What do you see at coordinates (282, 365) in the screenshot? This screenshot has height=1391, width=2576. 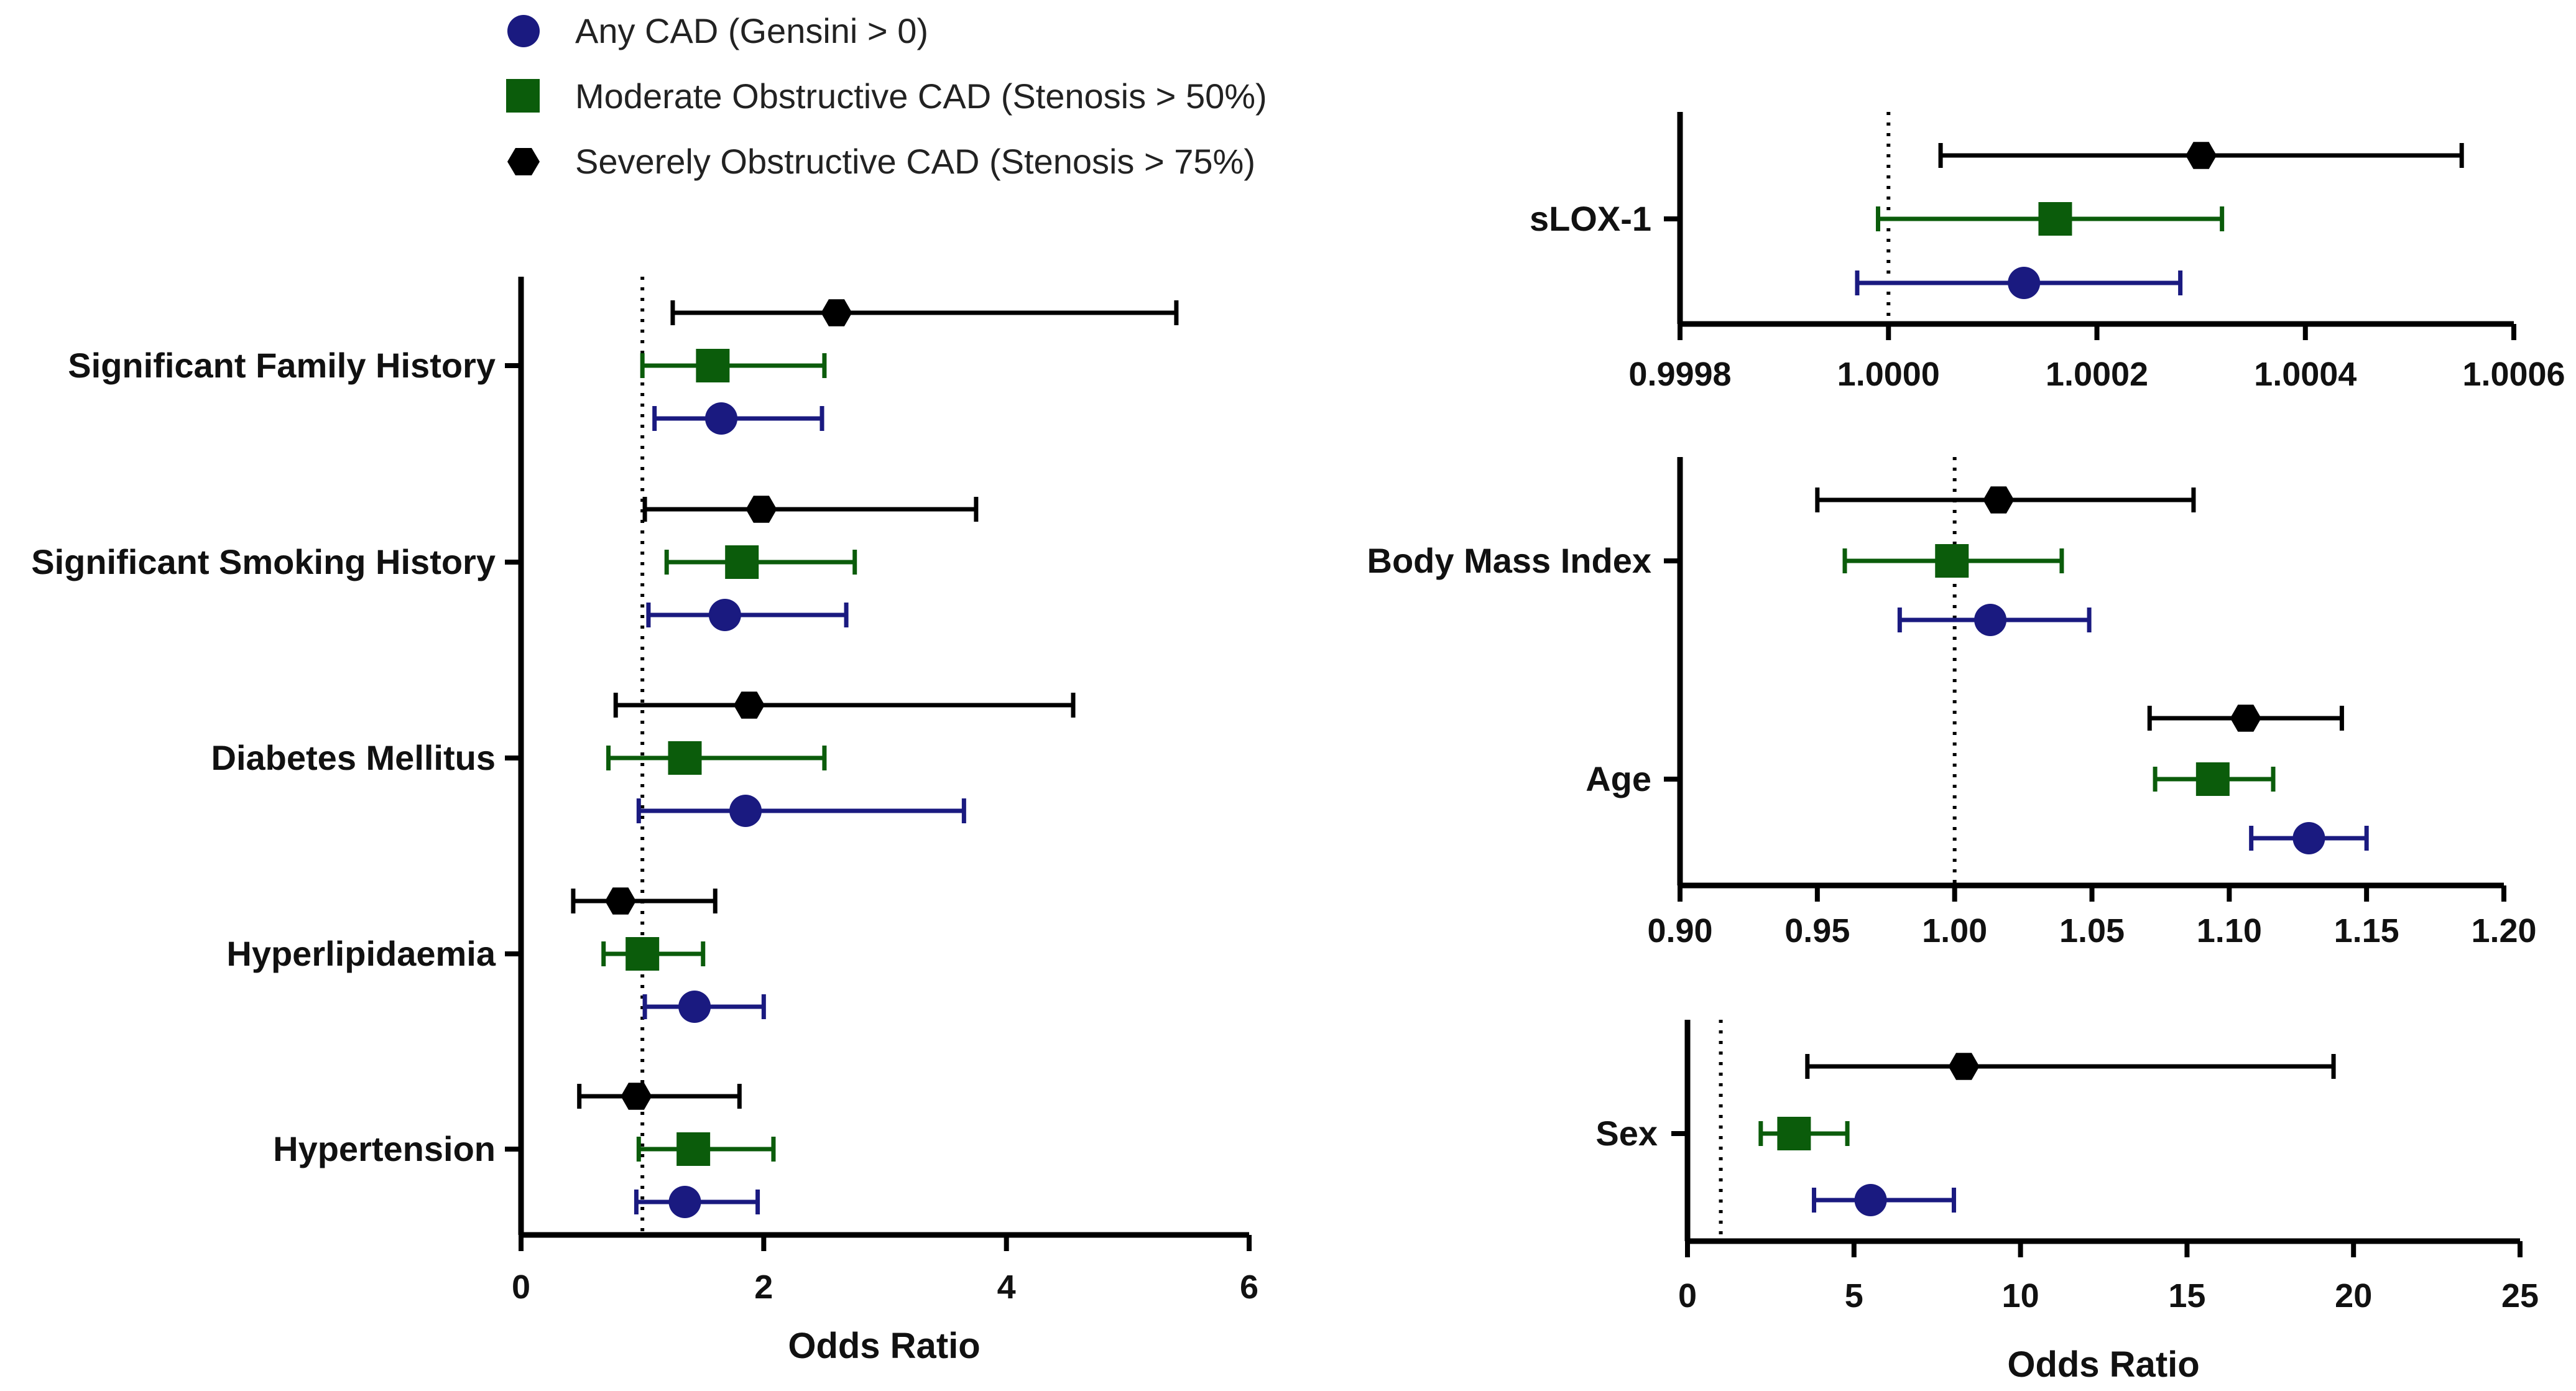 I see `category-label: Significant Family History` at bounding box center [282, 365].